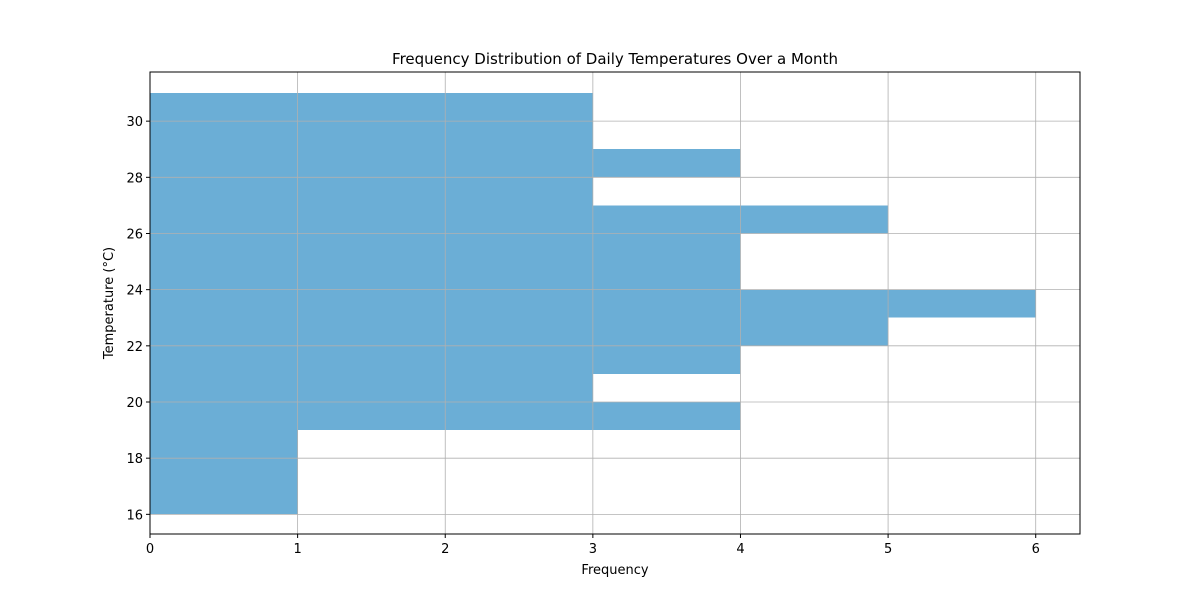  I want to click on x-tick-label: 3, so click(593, 549).